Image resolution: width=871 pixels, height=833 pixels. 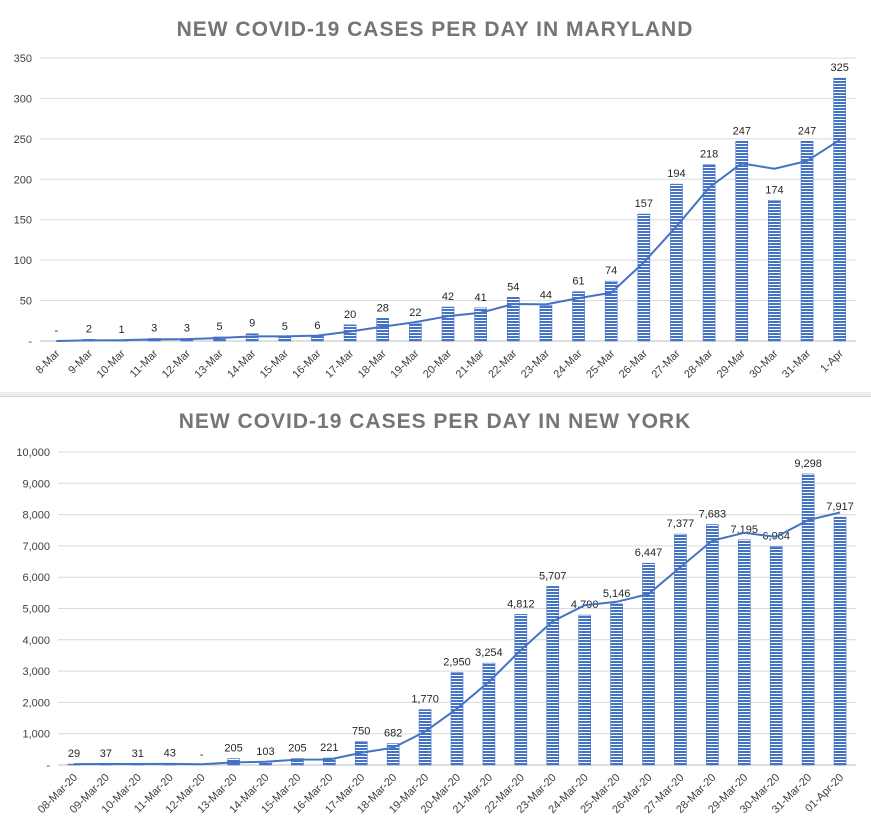 I want to click on data-label: 205, so click(x=233, y=749).